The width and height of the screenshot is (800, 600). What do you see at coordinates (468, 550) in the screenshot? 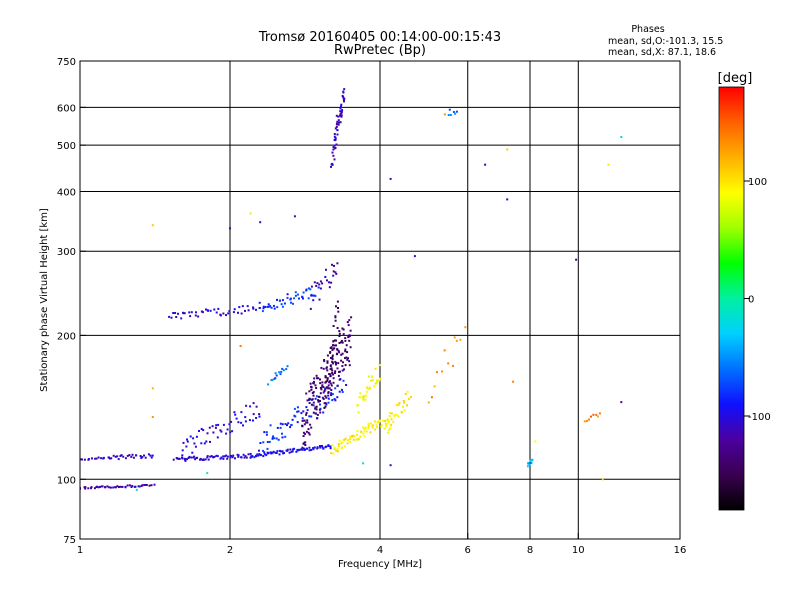
I see `x-tick-label: 6` at bounding box center [468, 550].